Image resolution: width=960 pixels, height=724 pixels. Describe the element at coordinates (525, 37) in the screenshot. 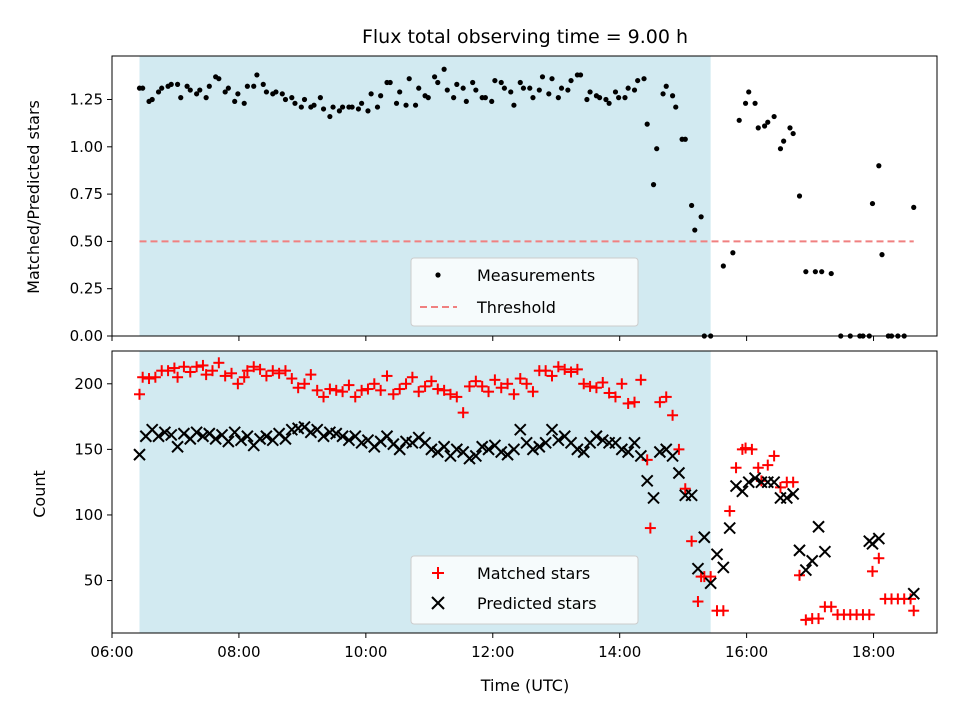

I see `chart-title: Flux total observing time = 9.00 h` at that location.